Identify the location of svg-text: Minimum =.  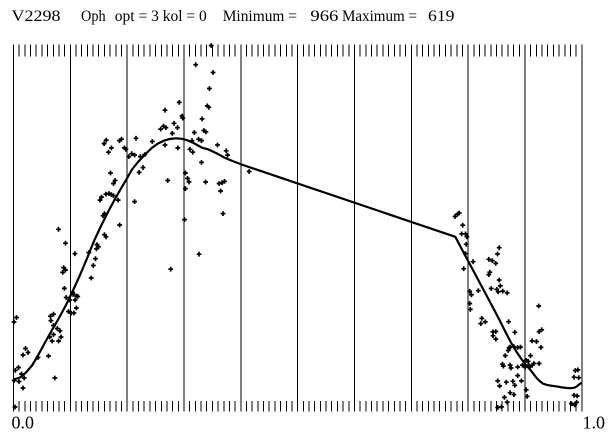
(260, 16).